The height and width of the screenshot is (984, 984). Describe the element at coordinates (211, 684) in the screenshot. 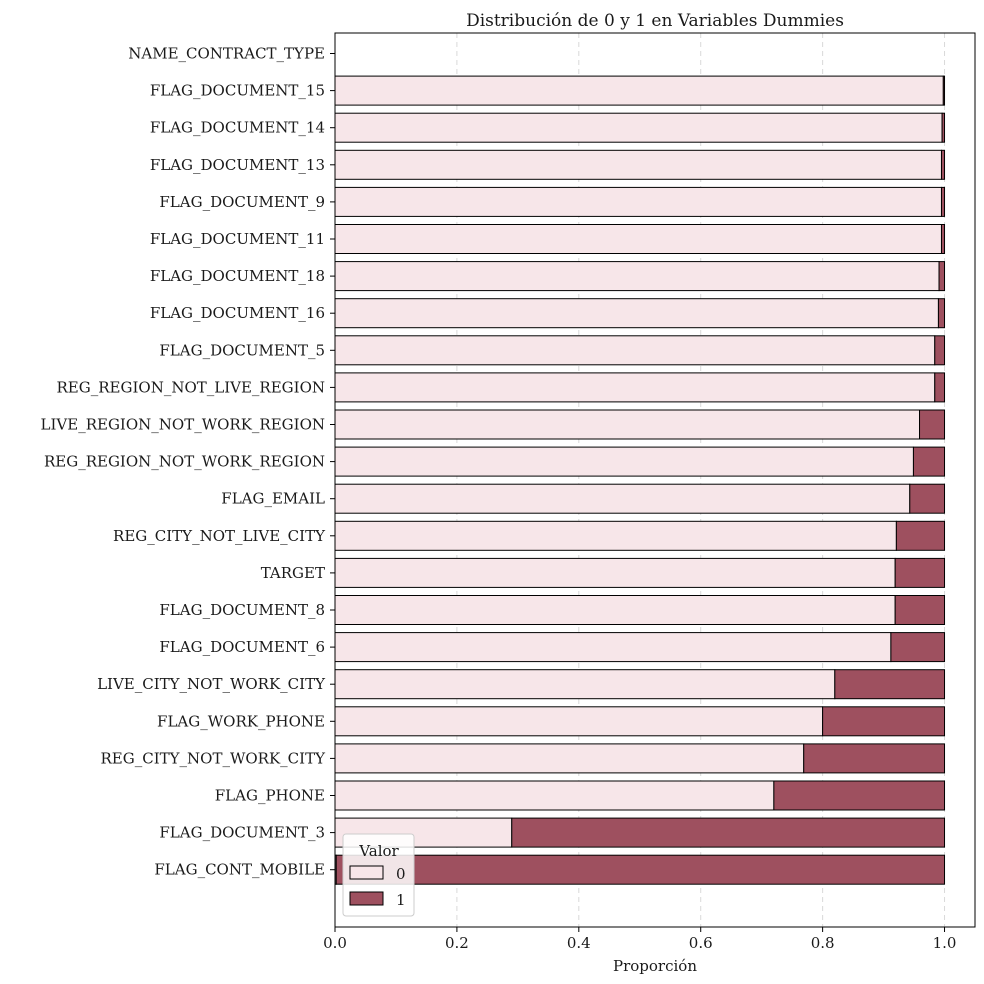

I see `y-tick-label: LIVE_CITY_NOT_WORK_CITY` at that location.